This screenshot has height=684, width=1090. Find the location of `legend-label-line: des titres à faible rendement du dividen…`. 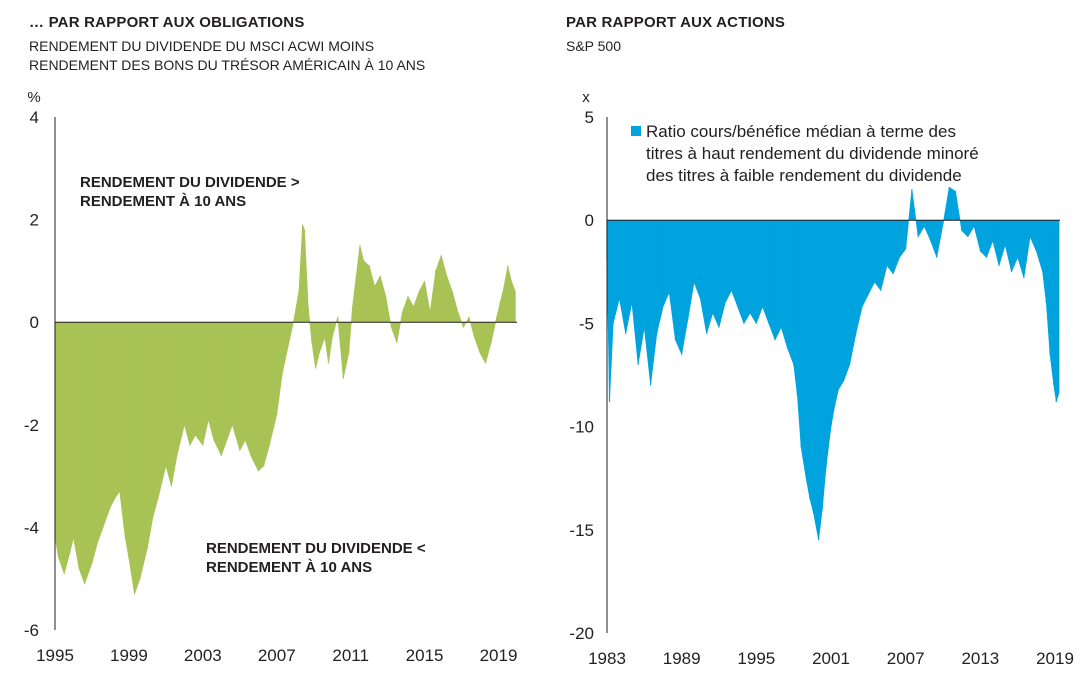

legend-label-line: des titres à faible rendement du dividen… is located at coordinates (804, 175).